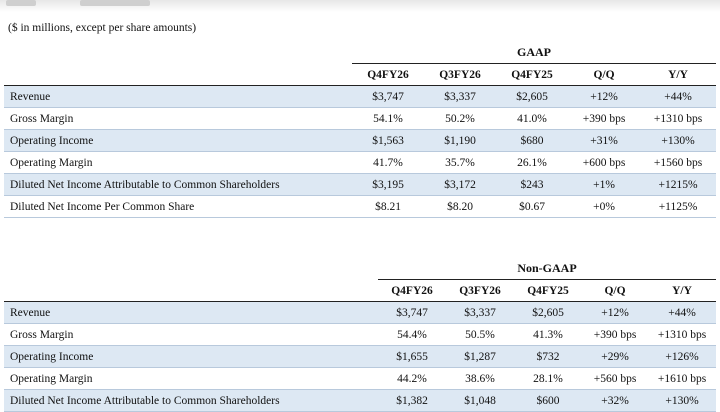 This screenshot has width=720, height=412. What do you see at coordinates (480, 334) in the screenshot?
I see `cell-value: 50.5%` at bounding box center [480, 334].